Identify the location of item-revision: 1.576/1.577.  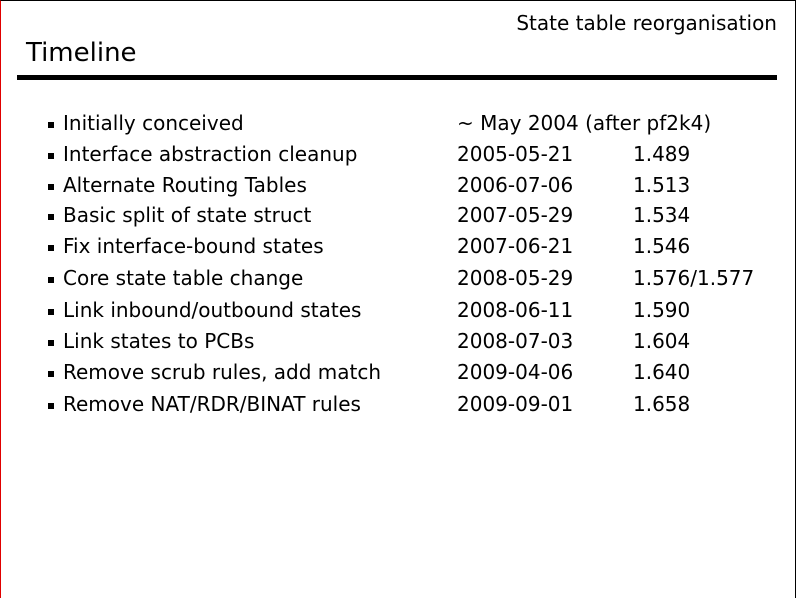
(694, 278).